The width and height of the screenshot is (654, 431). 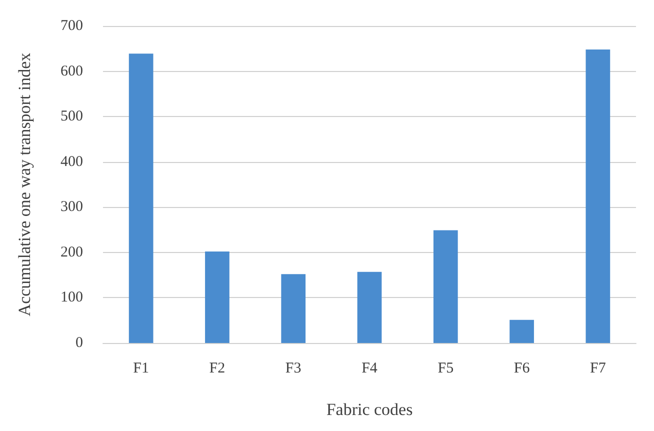 I want to click on x-tick-label: F5, so click(x=446, y=368).